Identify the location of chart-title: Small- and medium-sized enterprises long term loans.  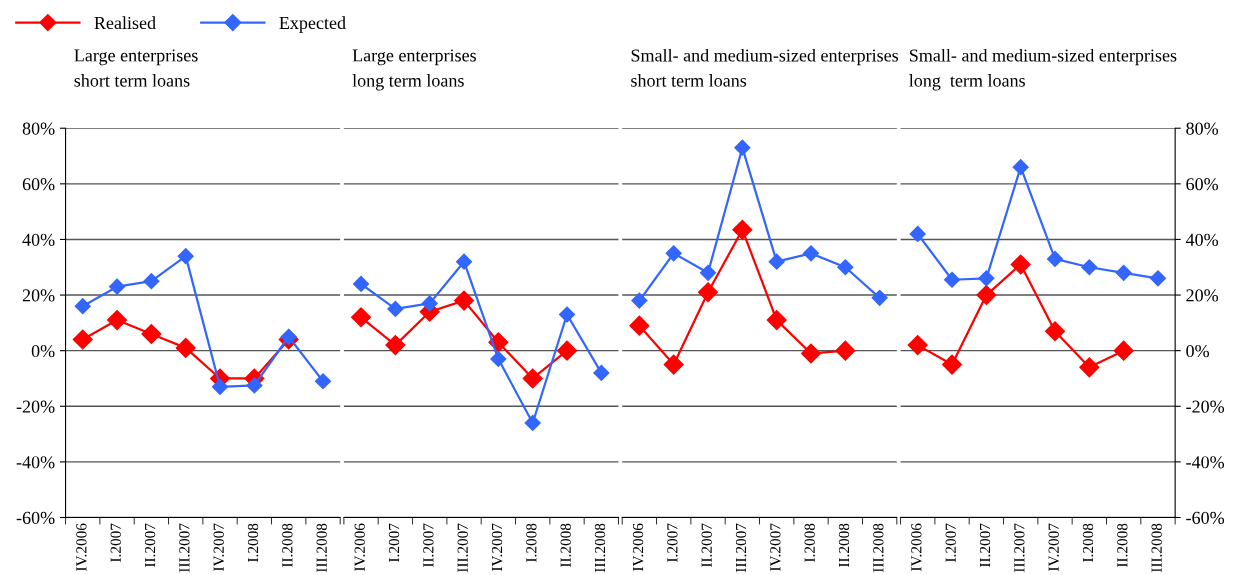
(1043, 69).